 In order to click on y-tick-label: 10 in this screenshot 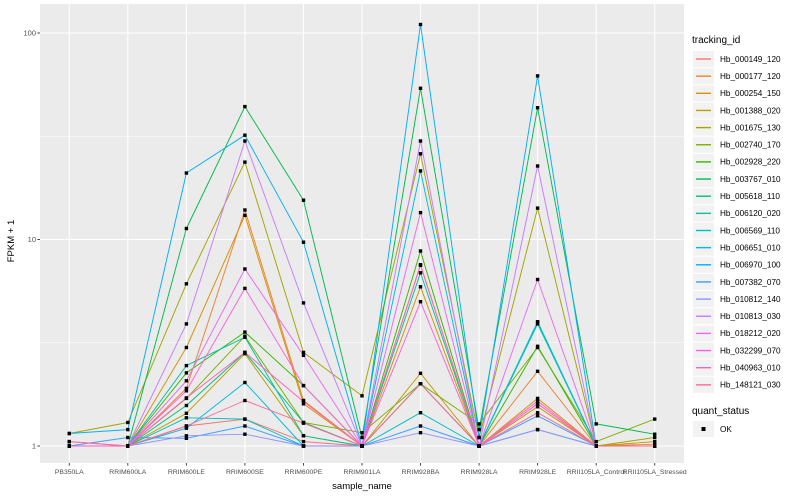, I will do `click(32, 239)`.